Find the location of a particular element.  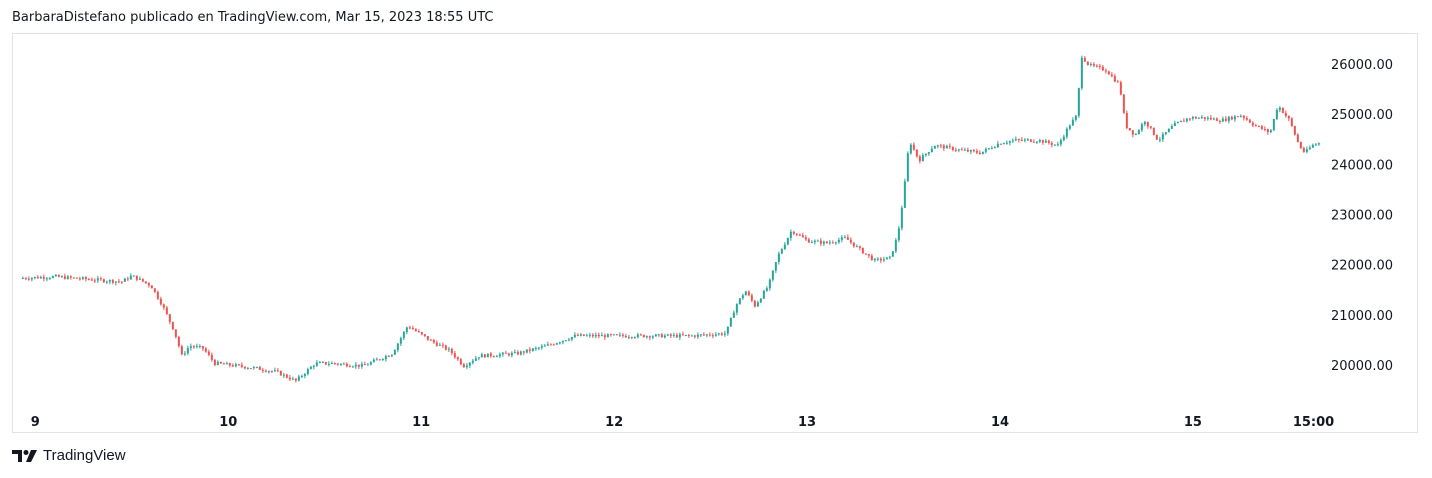

tradingview-logo-icon is located at coordinates (24, 455).